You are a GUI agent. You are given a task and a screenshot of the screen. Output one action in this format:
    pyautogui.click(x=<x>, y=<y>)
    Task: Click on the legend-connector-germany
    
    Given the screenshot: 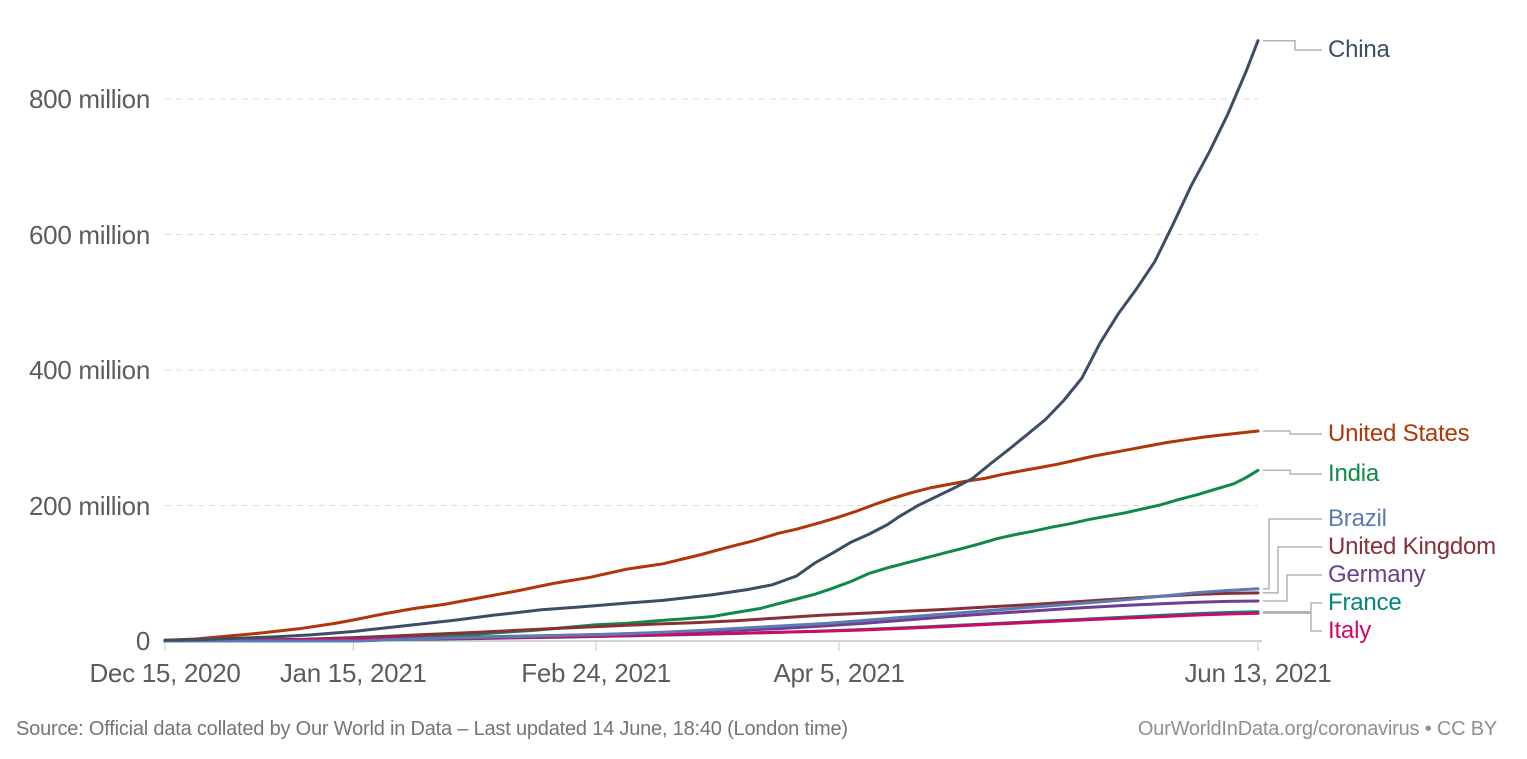 What is the action you would take?
    pyautogui.click(x=1292, y=588)
    